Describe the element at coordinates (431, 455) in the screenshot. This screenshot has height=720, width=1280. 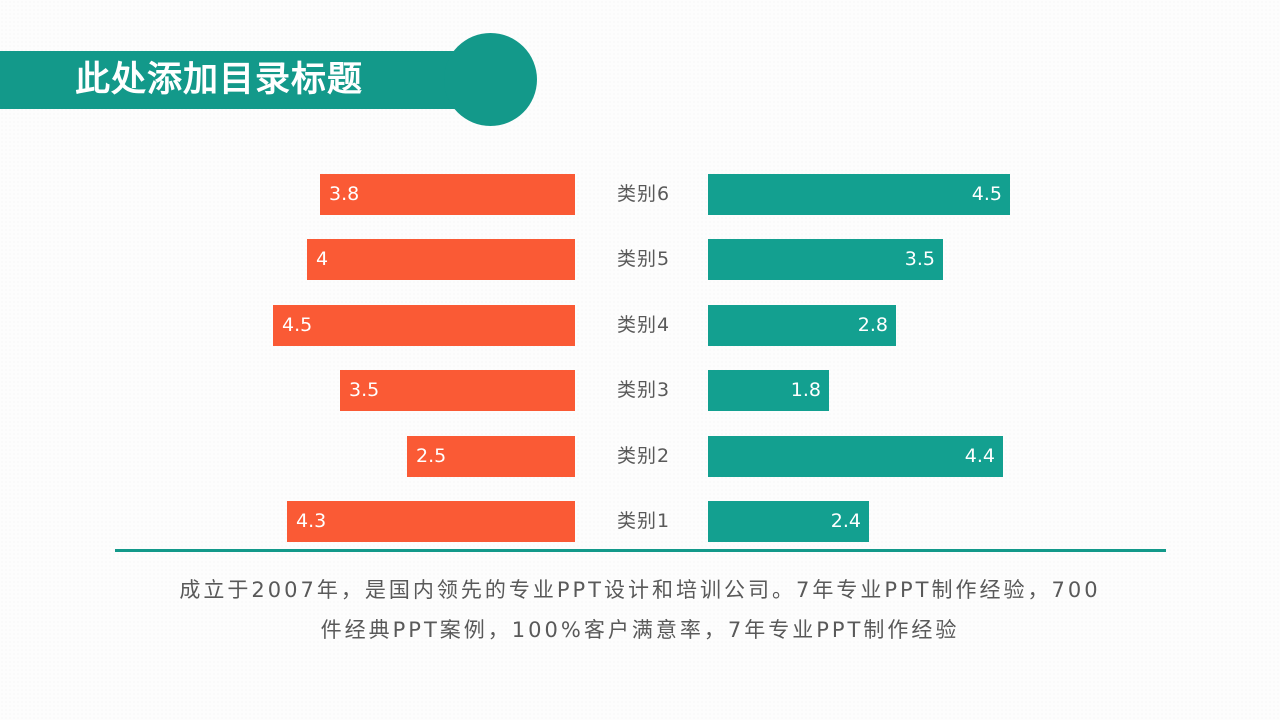
I see `bar-value-label: 2.5` at that location.